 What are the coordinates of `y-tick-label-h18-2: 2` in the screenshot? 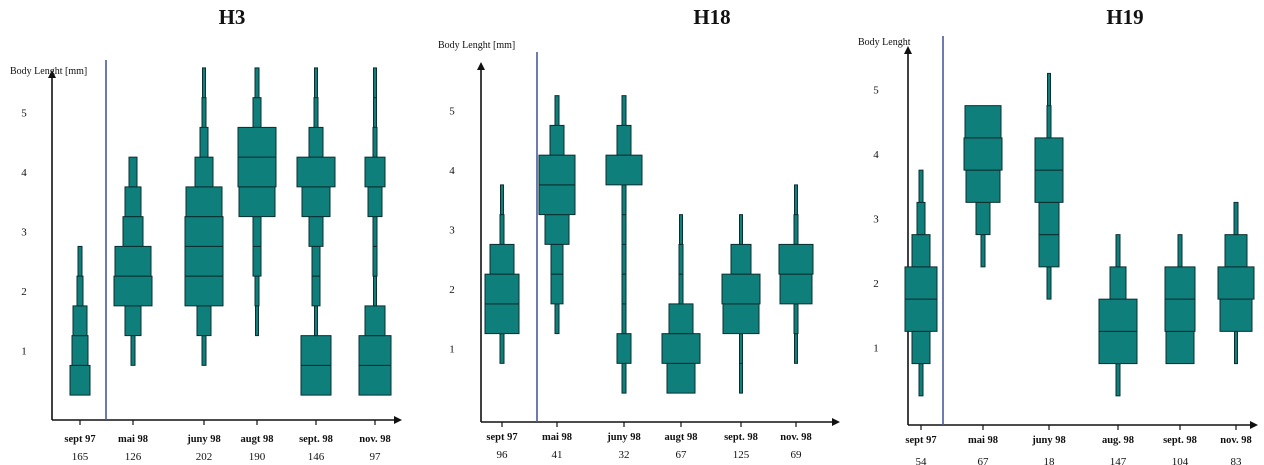 It's located at (452, 290).